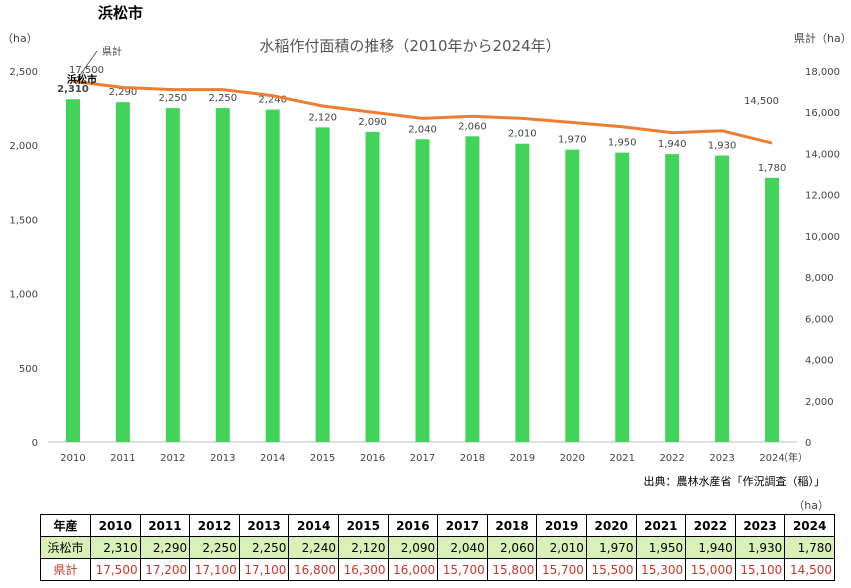  I want to click on x-tick-label: 2016, so click(372, 458).